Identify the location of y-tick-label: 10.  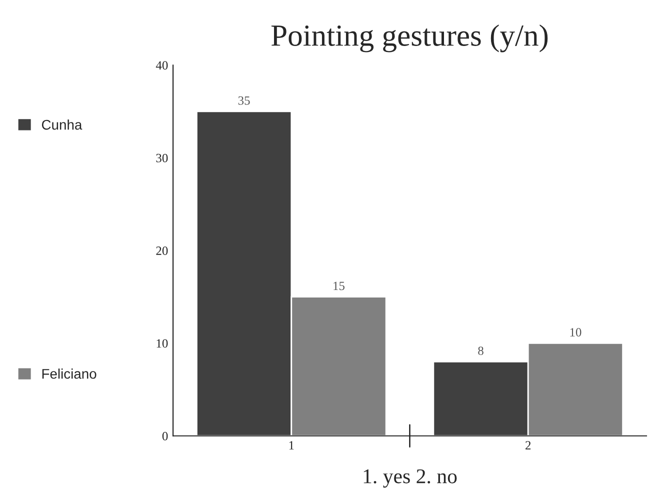
(162, 343).